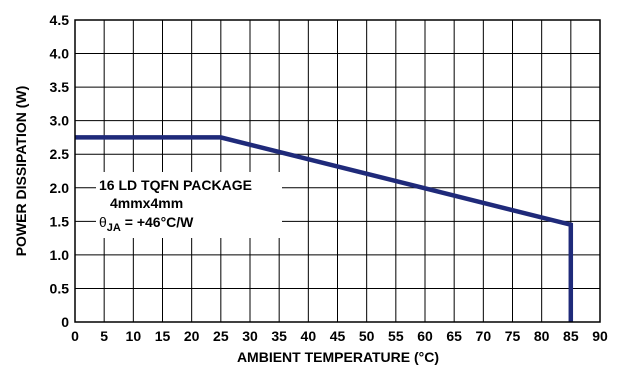 The width and height of the screenshot is (618, 370). I want to click on x-tick-label: 70, so click(484, 336).